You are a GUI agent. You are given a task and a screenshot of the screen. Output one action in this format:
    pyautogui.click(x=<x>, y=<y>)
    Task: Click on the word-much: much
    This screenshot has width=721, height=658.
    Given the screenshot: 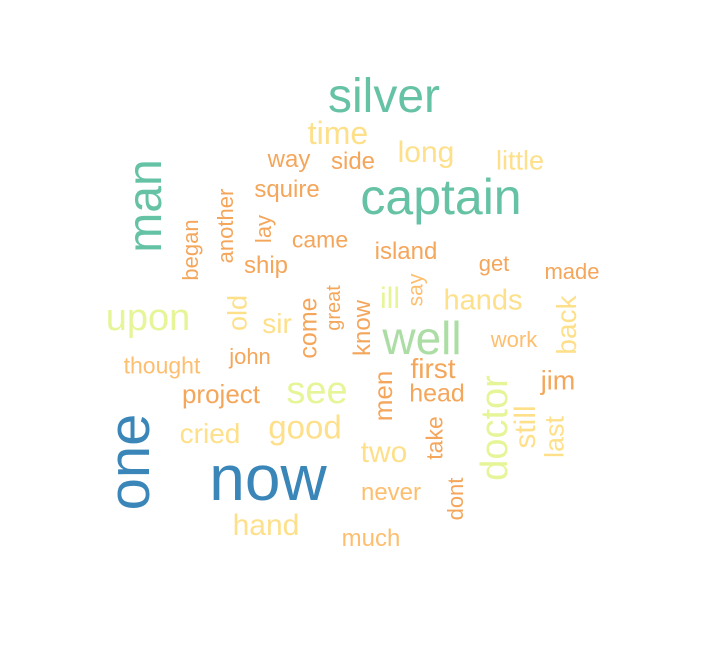 What is the action you would take?
    pyautogui.click(x=371, y=538)
    